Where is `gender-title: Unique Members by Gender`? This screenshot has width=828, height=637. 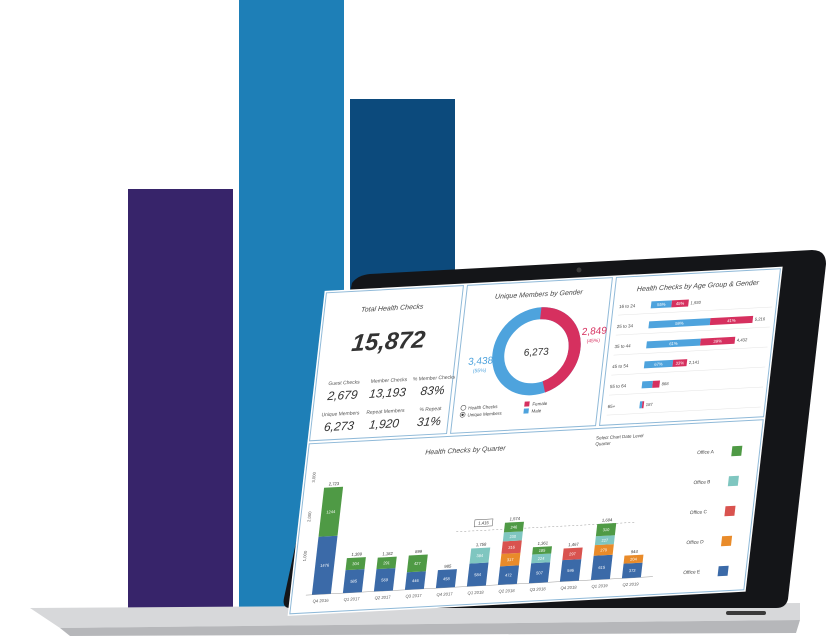 gender-title: Unique Members by Gender is located at coordinates (539, 295).